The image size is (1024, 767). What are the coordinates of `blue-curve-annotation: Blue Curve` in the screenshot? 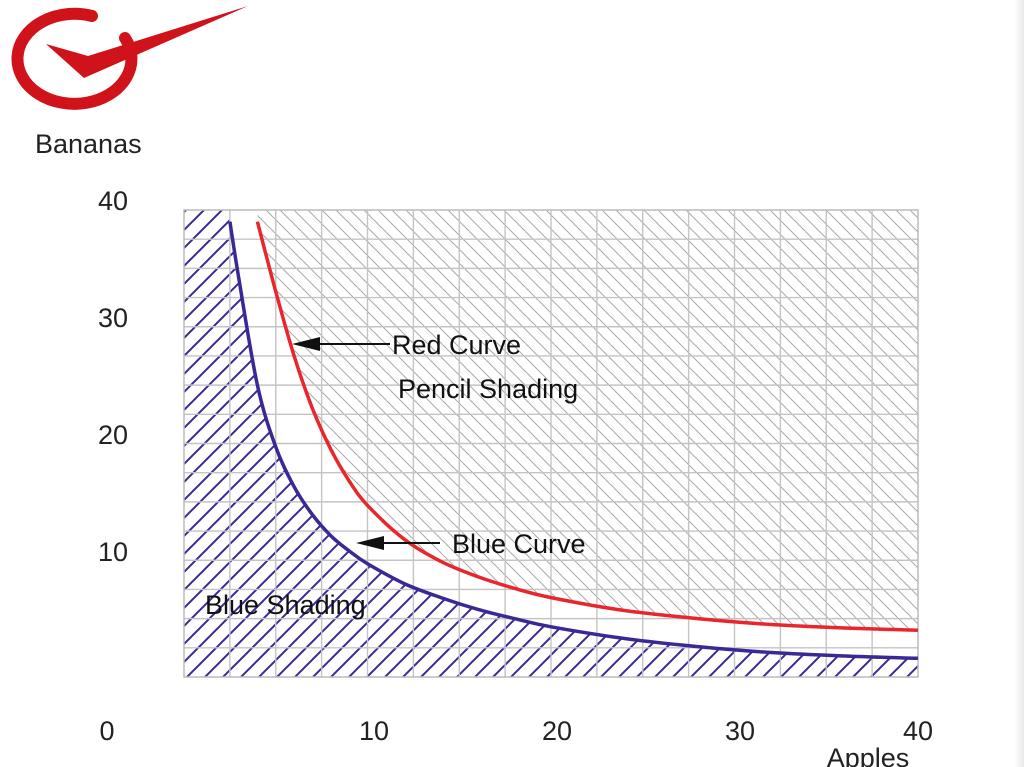 It's located at (471, 544).